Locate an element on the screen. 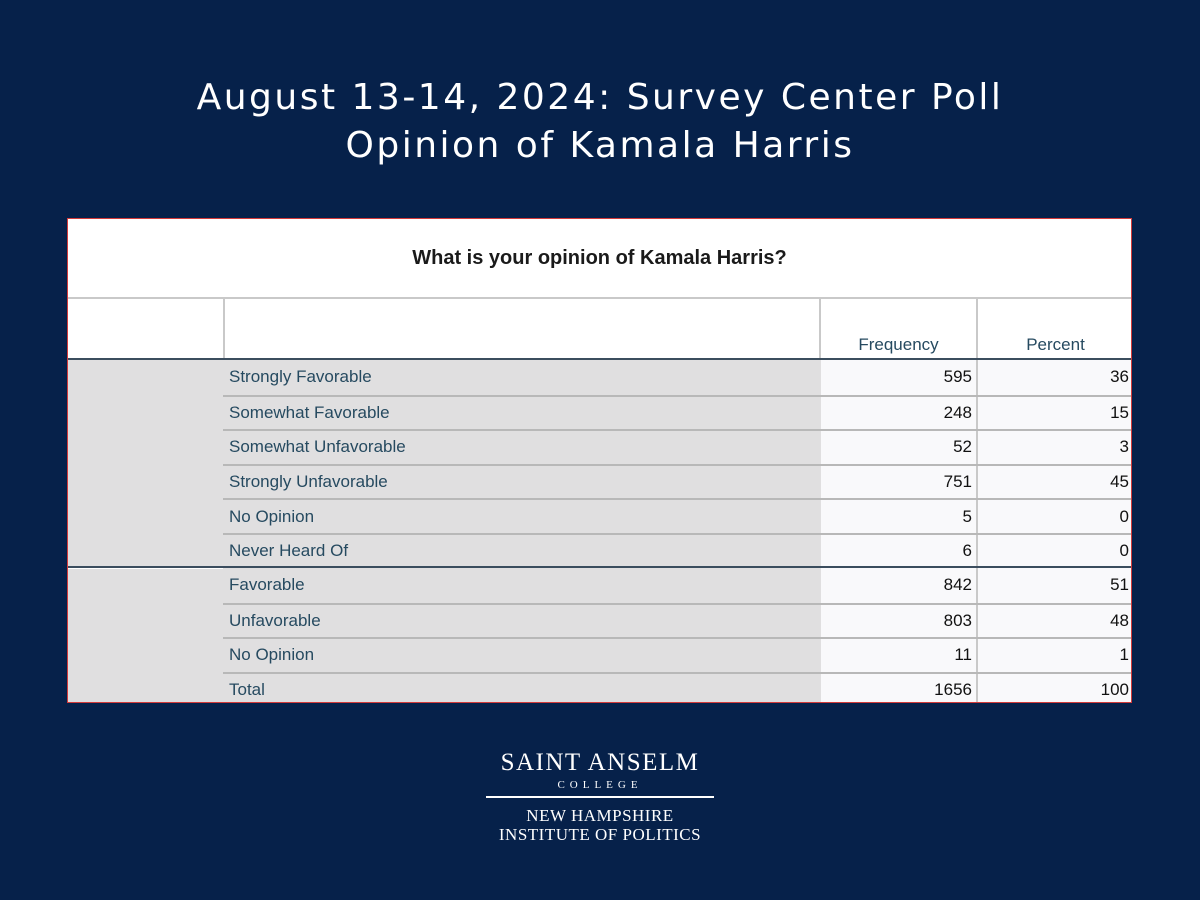 Image resolution: width=1200 pixels, height=900 pixels. row-frequency: 842 is located at coordinates (899, 585).